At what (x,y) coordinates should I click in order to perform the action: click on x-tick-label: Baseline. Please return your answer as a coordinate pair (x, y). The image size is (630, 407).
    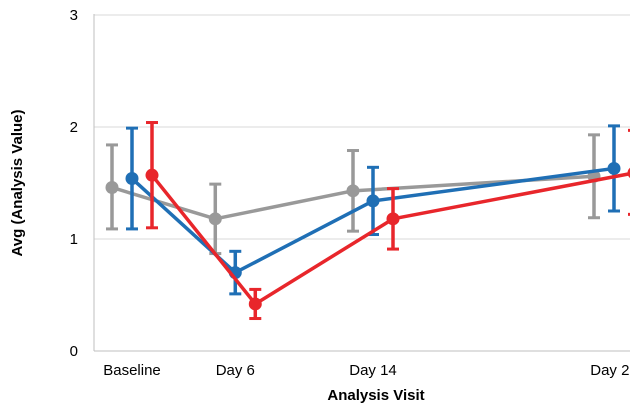
    Looking at the image, I should click on (132, 370).